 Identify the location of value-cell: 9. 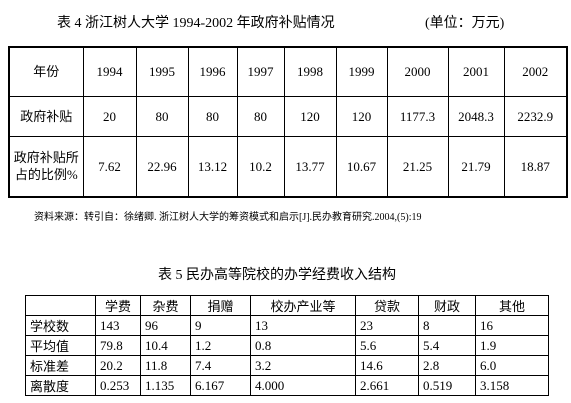
(220, 325).